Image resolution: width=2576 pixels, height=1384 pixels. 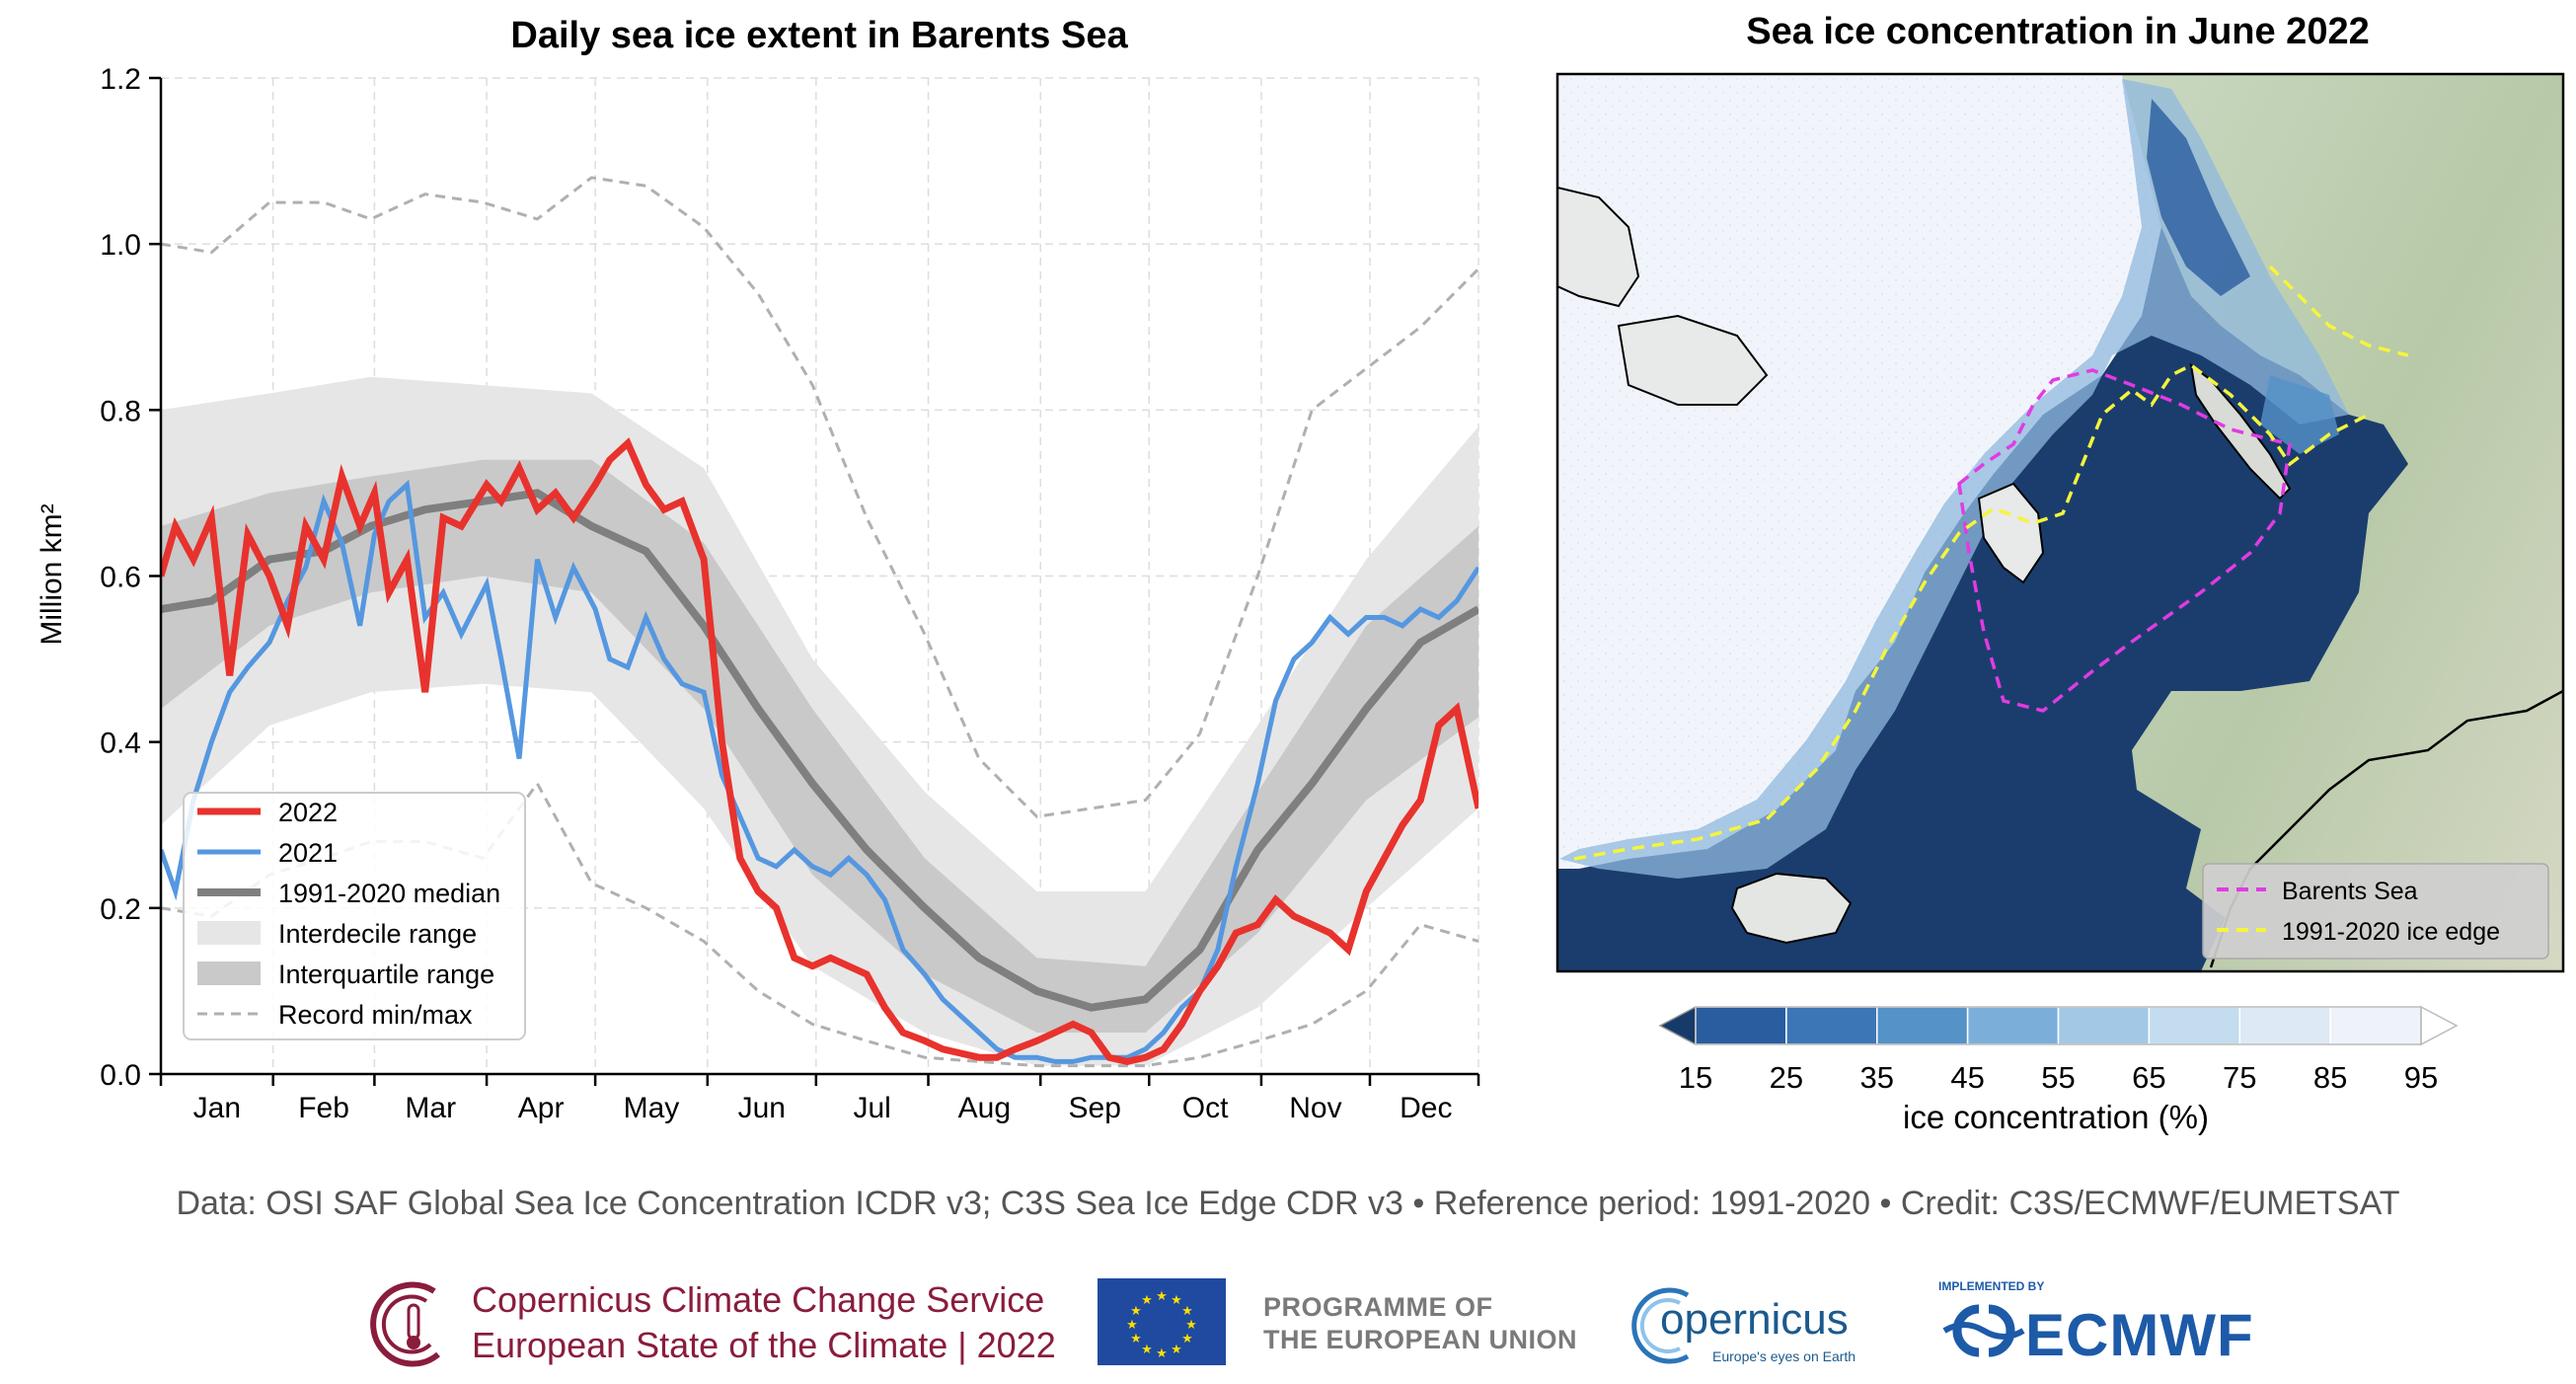 What do you see at coordinates (1315, 1108) in the screenshot?
I see `x-tick-label: Nov` at bounding box center [1315, 1108].